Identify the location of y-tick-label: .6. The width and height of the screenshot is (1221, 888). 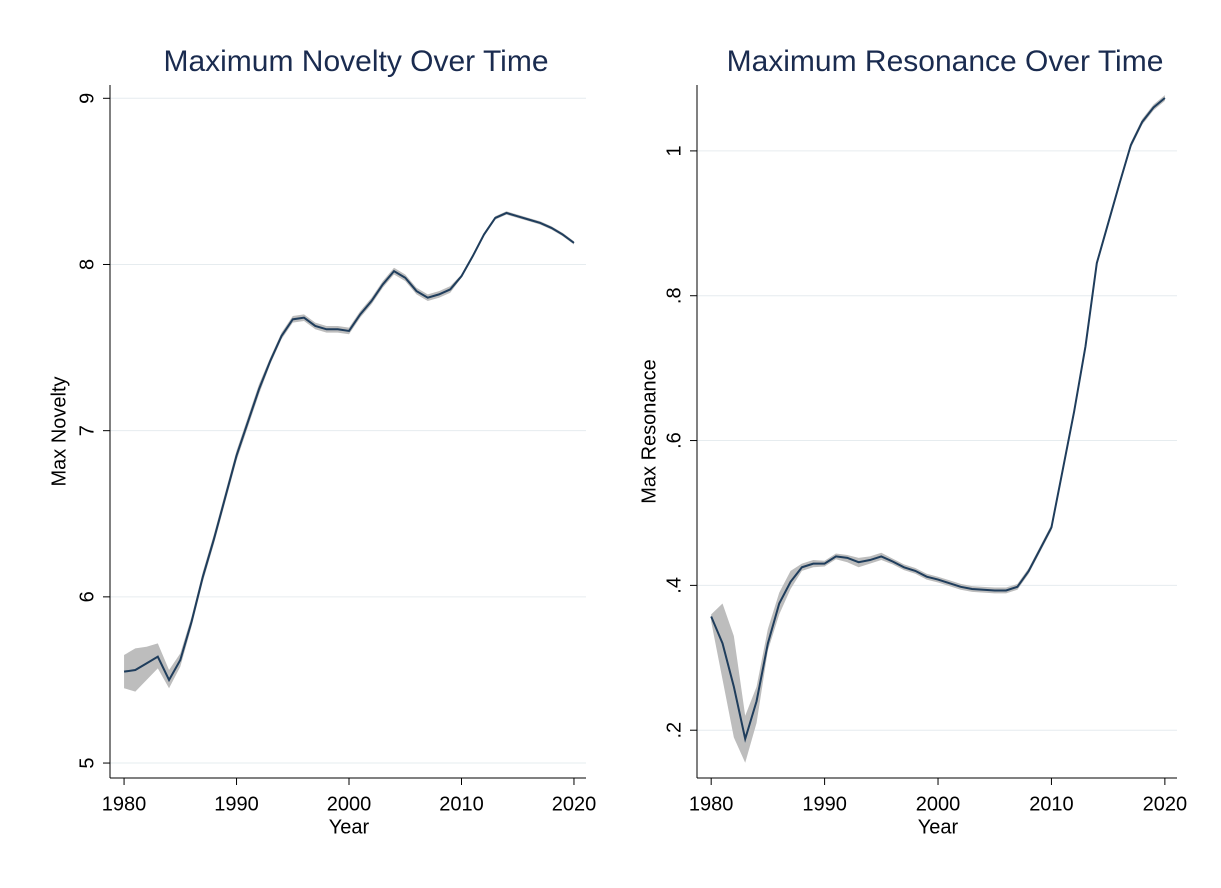
(674, 440).